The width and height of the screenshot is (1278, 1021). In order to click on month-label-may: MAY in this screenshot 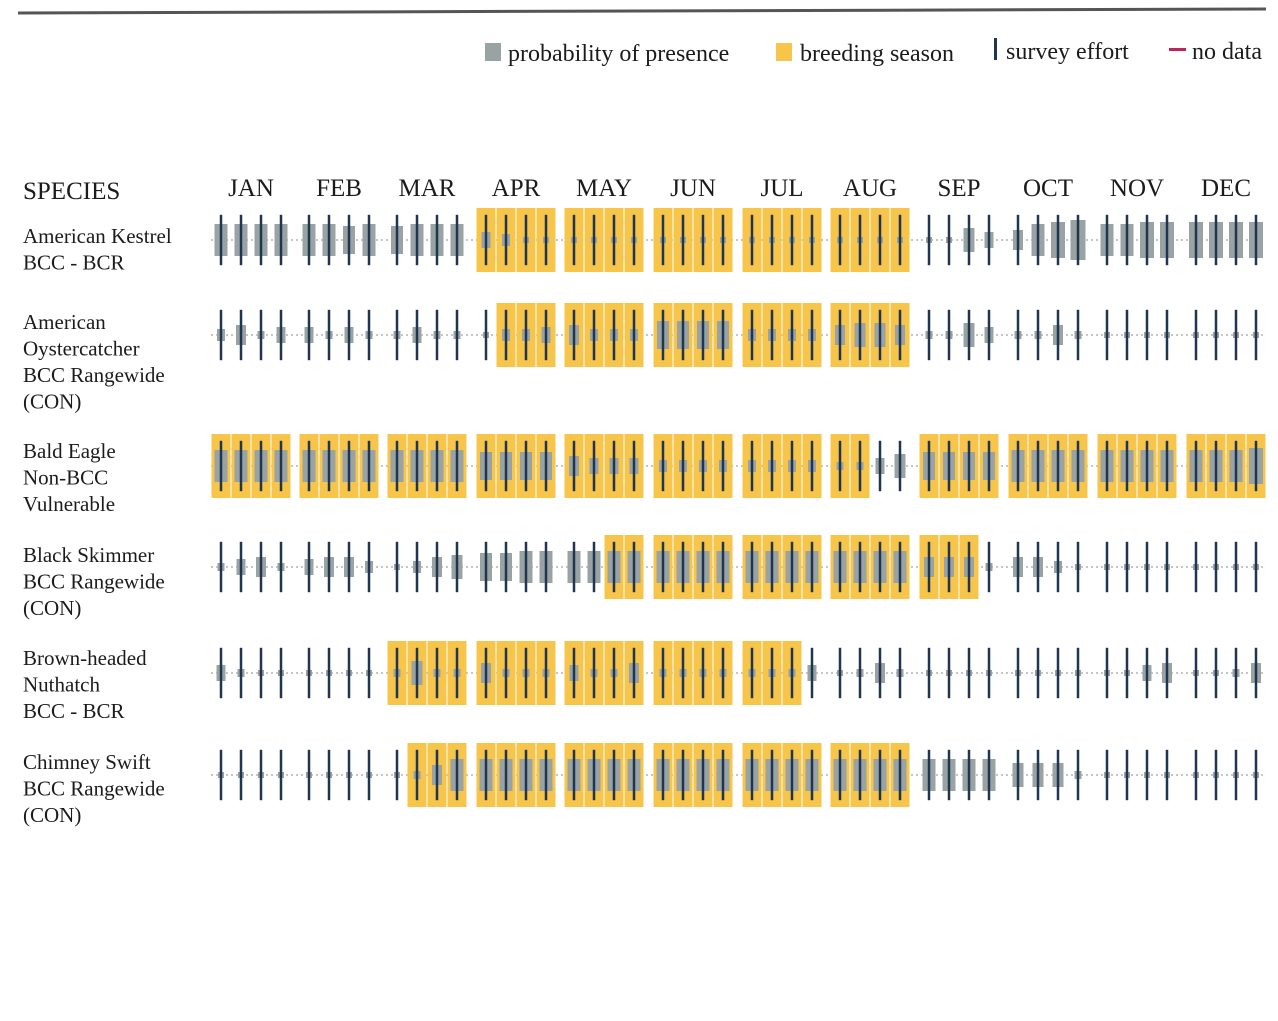, I will do `click(604, 188)`.